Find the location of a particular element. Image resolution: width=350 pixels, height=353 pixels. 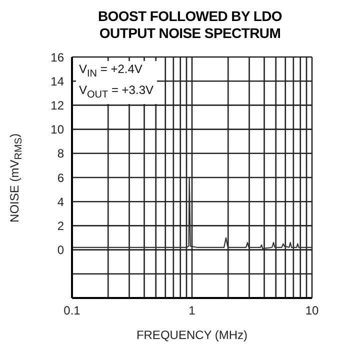

y-tick-label: 10 is located at coordinates (57, 129).